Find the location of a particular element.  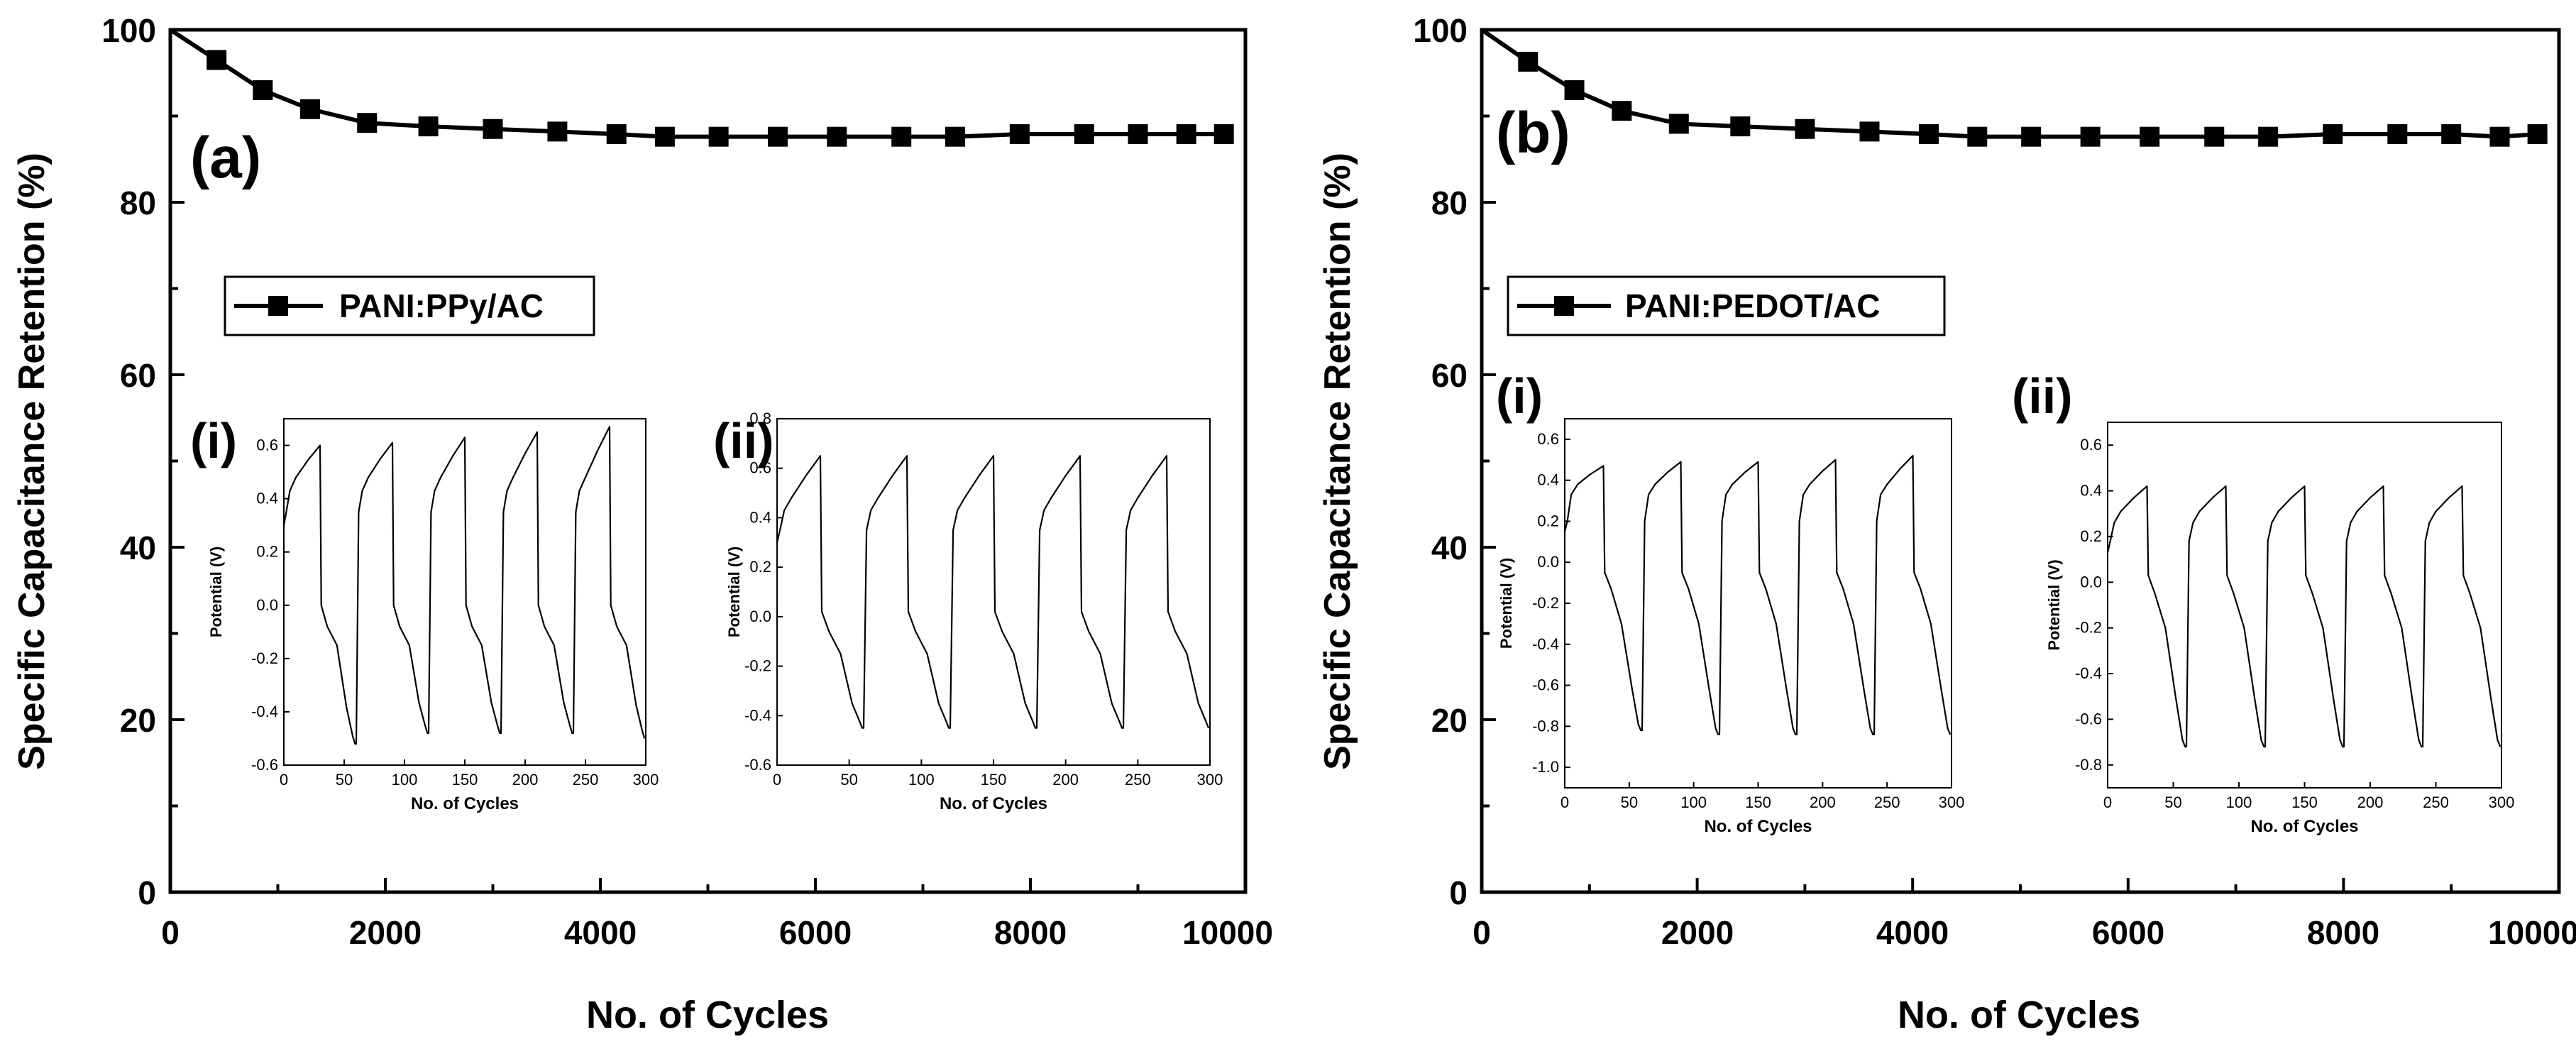

panel-b-x-axis-label: No. of Cycles is located at coordinates (2019, 1015).